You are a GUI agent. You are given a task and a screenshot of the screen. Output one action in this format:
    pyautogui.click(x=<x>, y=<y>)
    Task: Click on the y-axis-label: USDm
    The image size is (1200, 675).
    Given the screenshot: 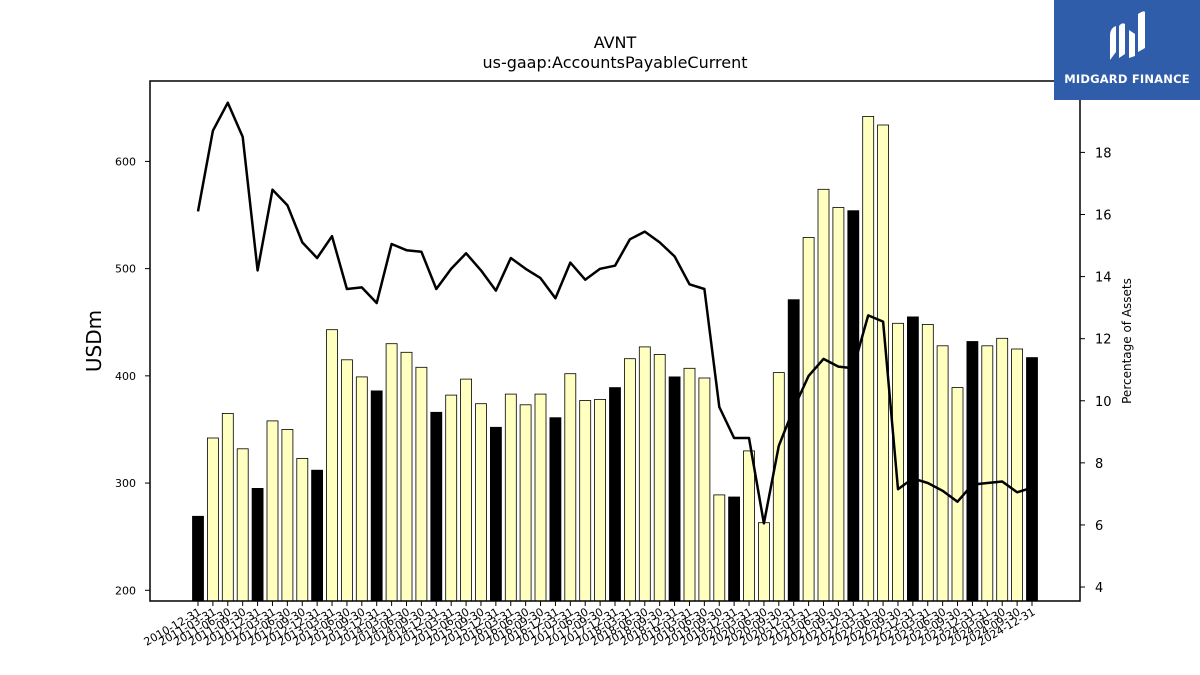 What is the action you would take?
    pyautogui.click(x=94, y=341)
    